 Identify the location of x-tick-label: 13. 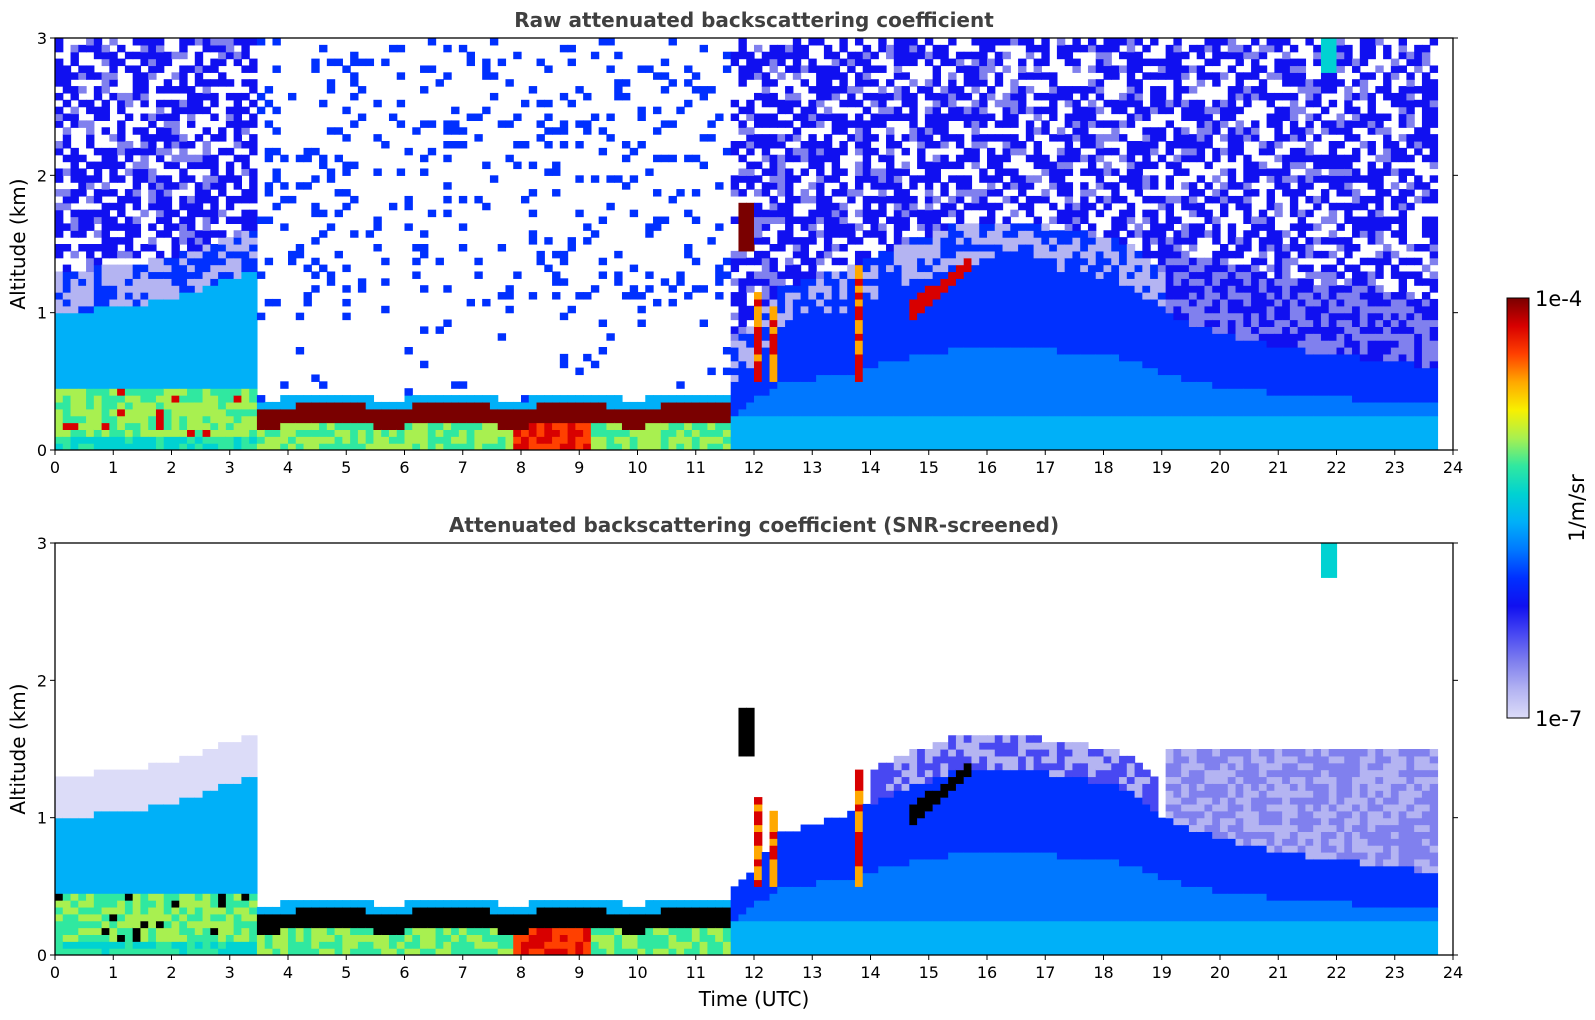
(812, 972).